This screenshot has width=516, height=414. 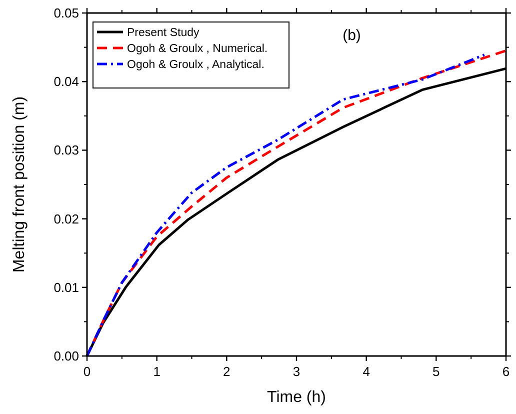 I want to click on y-tick-label: 0.05, so click(x=66, y=13).